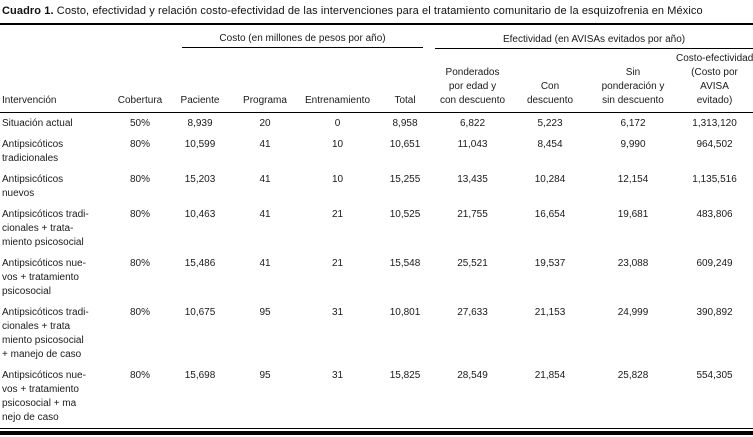 This screenshot has height=437, width=753. What do you see at coordinates (200, 375) in the screenshot?
I see `cell-paciente: 15,698` at bounding box center [200, 375].